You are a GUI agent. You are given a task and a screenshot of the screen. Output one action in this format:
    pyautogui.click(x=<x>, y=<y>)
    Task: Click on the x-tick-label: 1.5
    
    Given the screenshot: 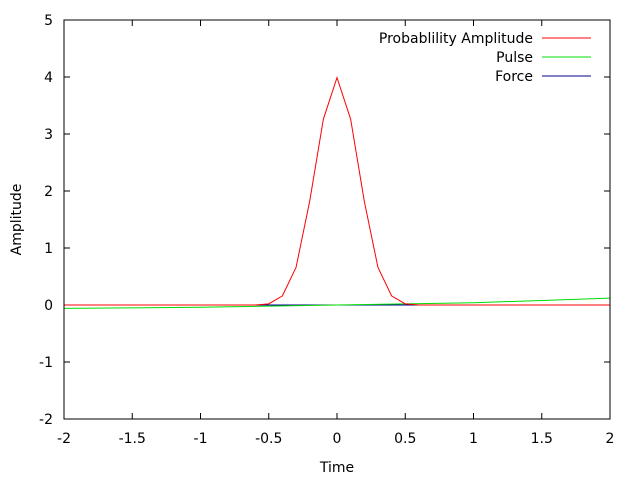 What is the action you would take?
    pyautogui.click(x=542, y=439)
    